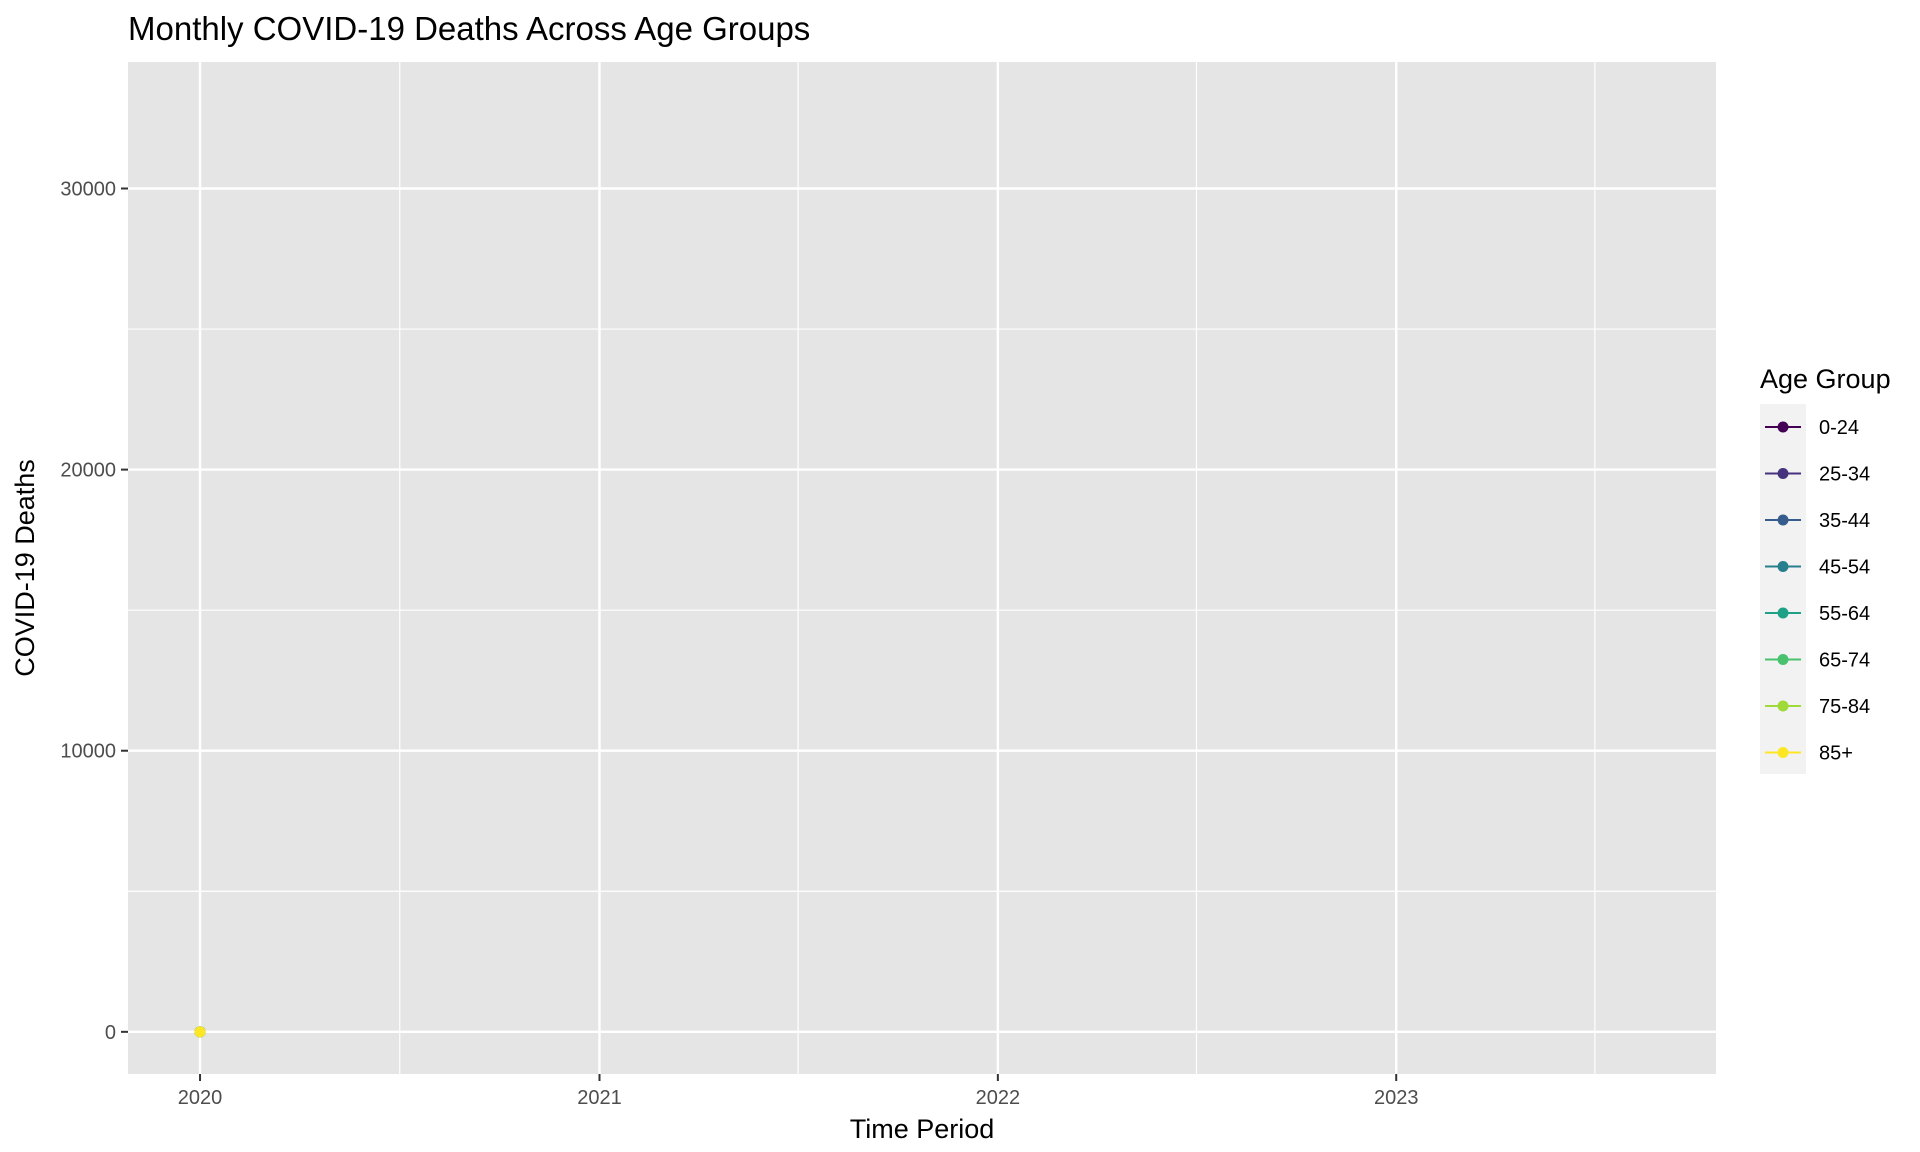 The image size is (1920, 1152). What do you see at coordinates (599, 1098) in the screenshot?
I see `x-tick-label: 2021` at bounding box center [599, 1098].